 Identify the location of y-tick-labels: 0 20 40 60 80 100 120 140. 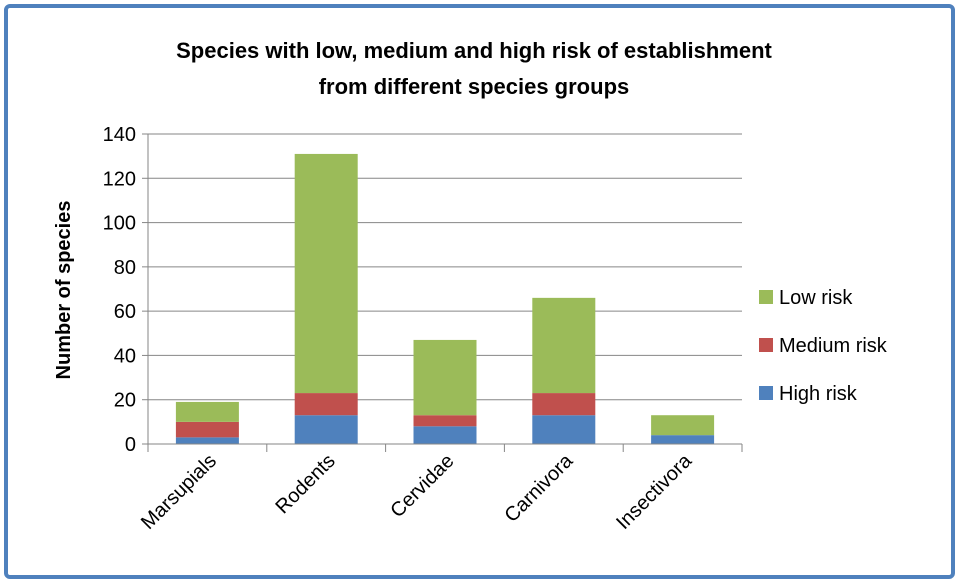
(119, 290).